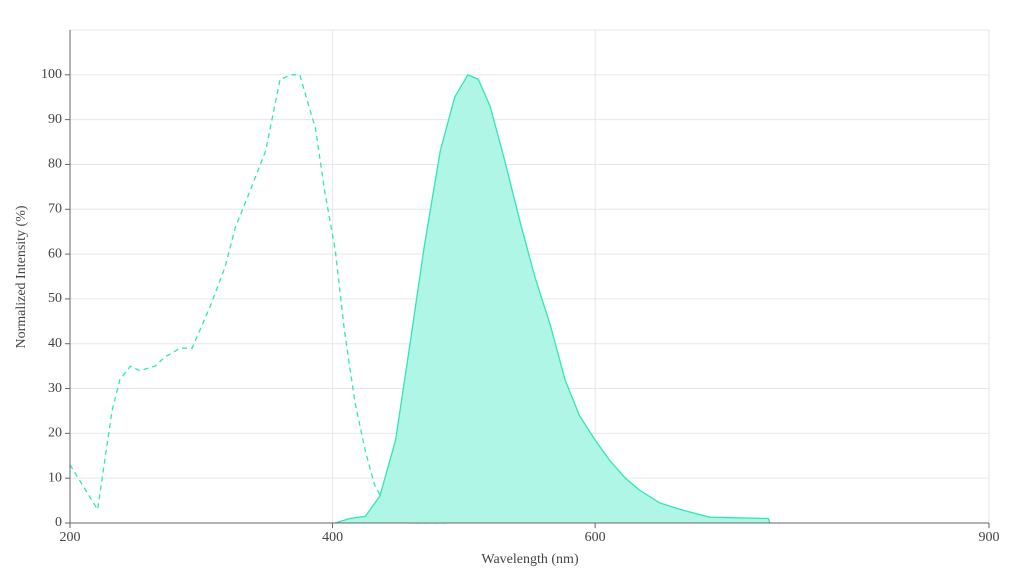  What do you see at coordinates (989, 537) in the screenshot?
I see `x-tick-label: 900` at bounding box center [989, 537].